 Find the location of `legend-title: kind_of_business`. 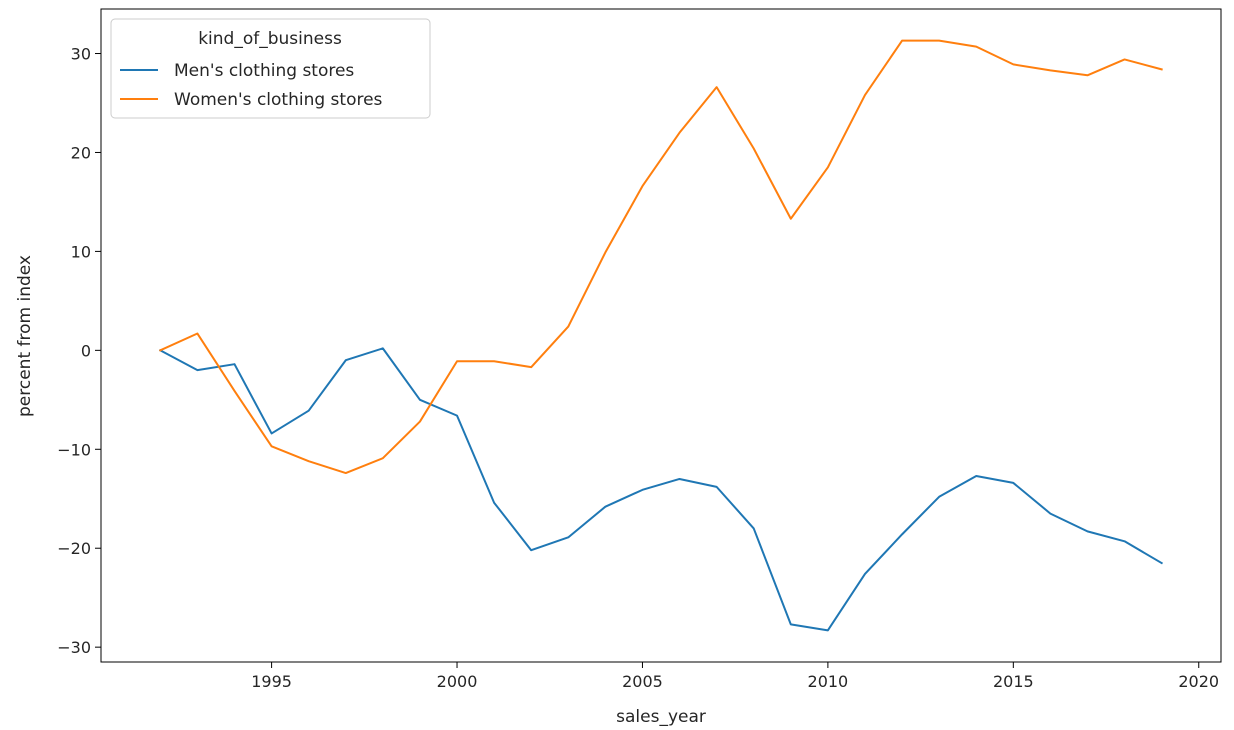

legend-title: kind_of_business is located at coordinates (270, 39).